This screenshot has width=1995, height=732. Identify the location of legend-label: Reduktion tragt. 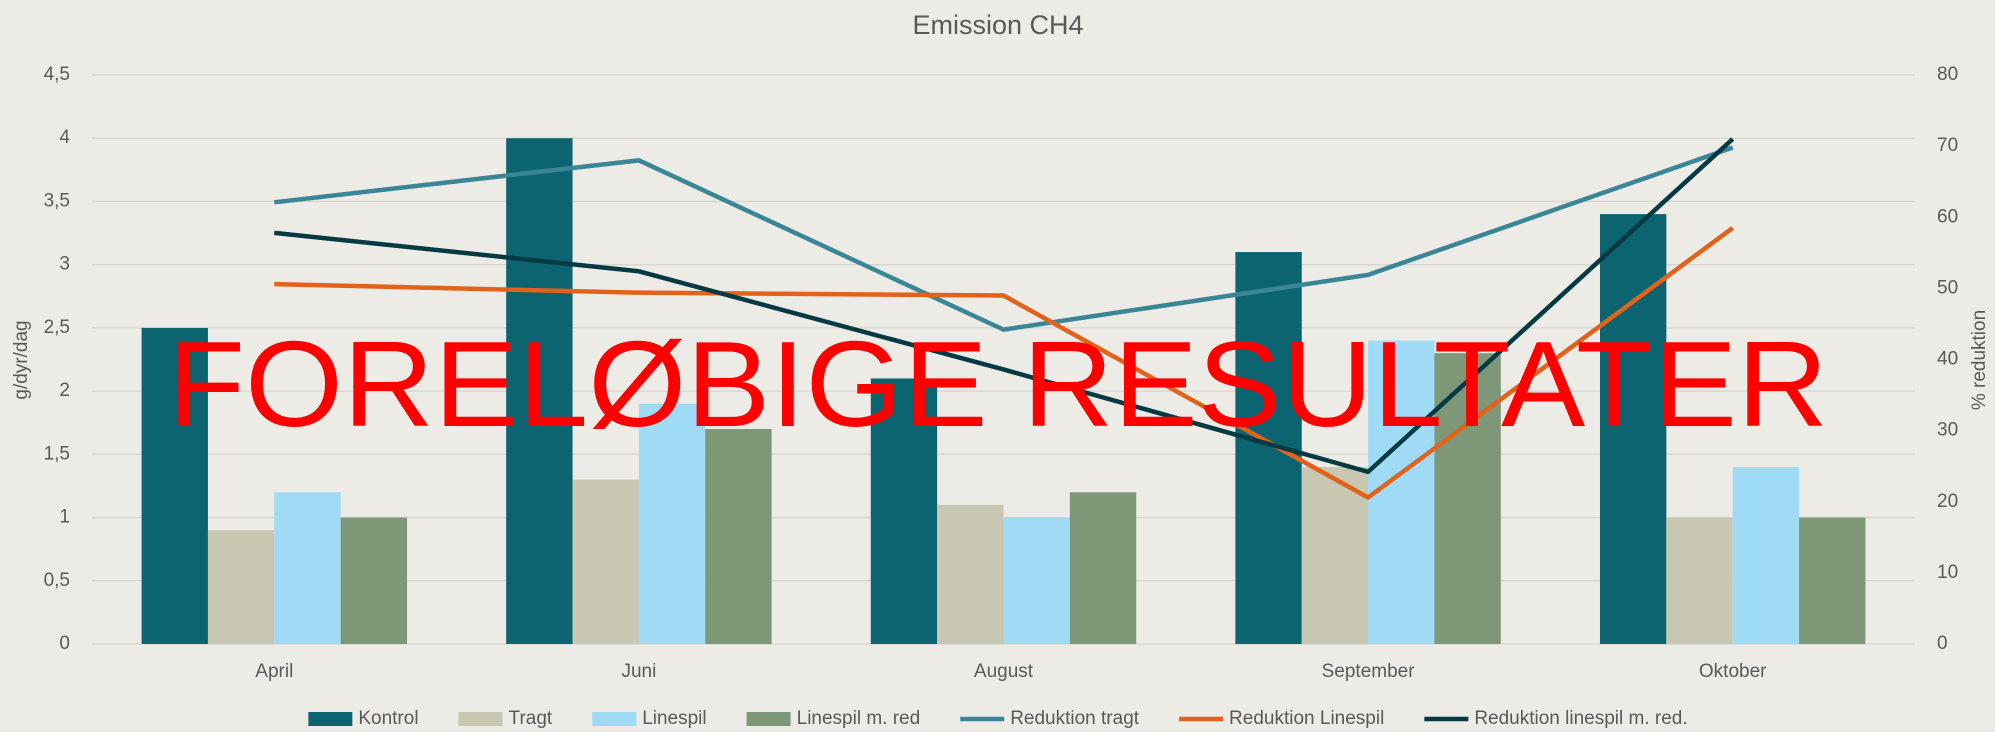
(1075, 718).